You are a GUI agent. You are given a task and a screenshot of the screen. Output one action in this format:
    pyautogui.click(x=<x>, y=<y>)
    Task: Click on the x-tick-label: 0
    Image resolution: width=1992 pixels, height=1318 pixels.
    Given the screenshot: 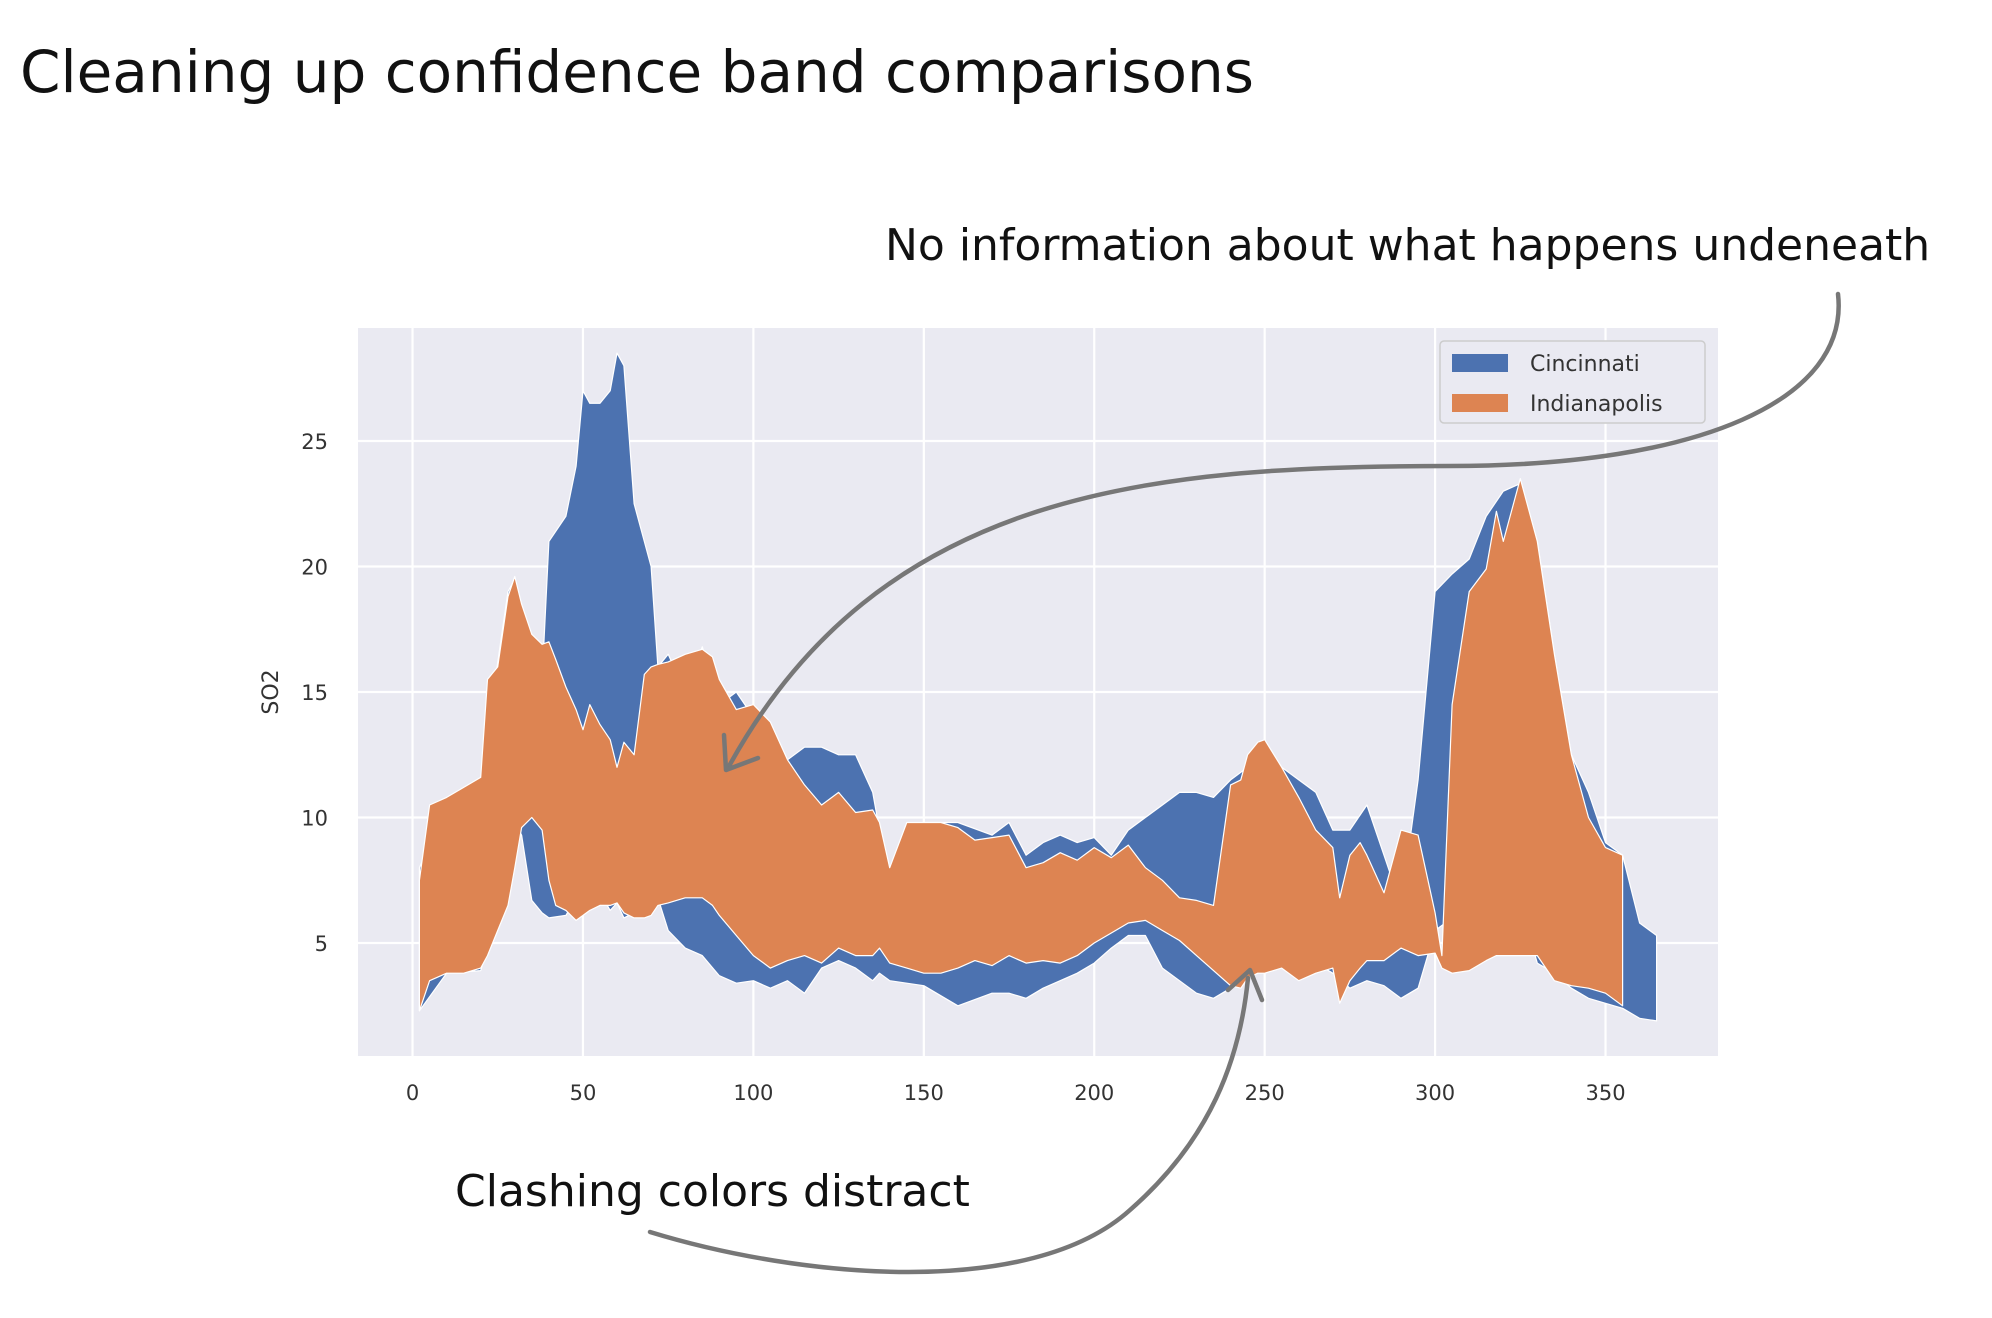 What is the action you would take?
    pyautogui.click(x=412, y=1093)
    